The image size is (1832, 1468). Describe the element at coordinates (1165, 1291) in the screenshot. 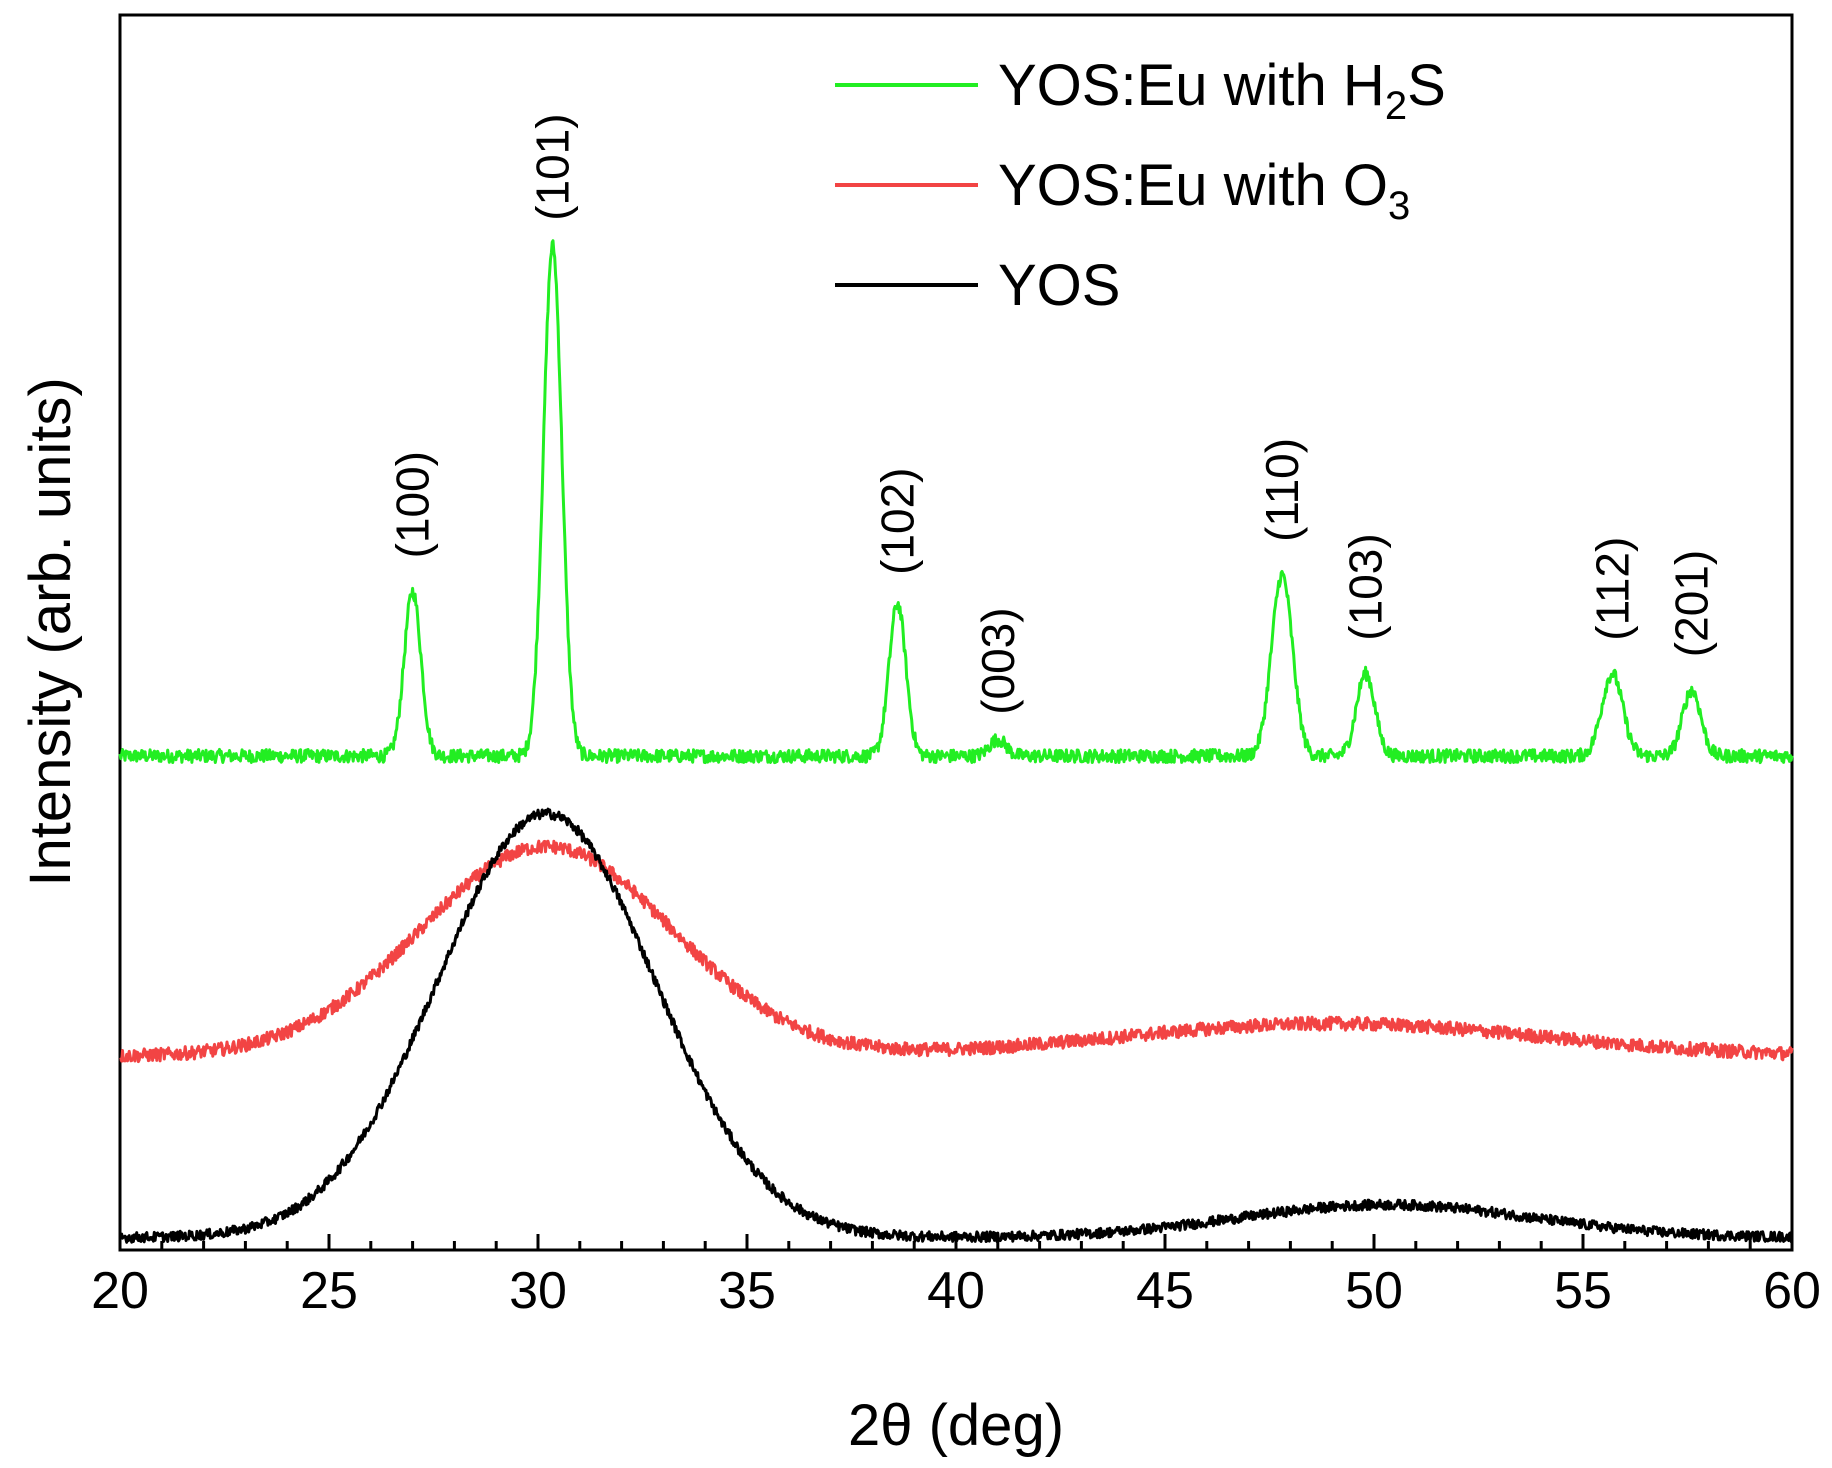

I see `x-tick-label: 45` at that location.